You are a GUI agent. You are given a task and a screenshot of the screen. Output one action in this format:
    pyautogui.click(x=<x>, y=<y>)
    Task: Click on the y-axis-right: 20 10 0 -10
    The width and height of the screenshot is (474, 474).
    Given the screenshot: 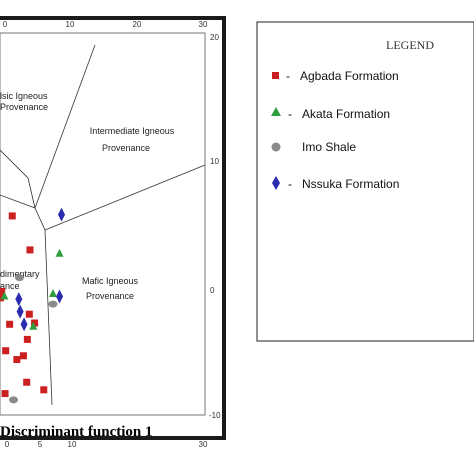 What is the action you would take?
    pyautogui.click(x=215, y=226)
    